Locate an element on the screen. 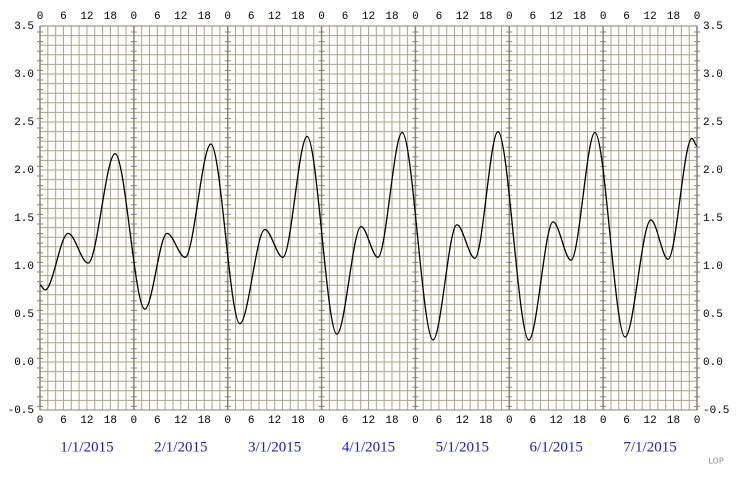 This screenshot has height=480, width=740. y-tick-label-right: -0.5 is located at coordinates (716, 411).